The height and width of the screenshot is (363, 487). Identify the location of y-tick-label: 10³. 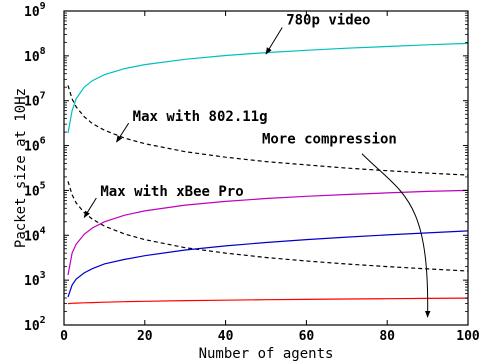
(35, 279).